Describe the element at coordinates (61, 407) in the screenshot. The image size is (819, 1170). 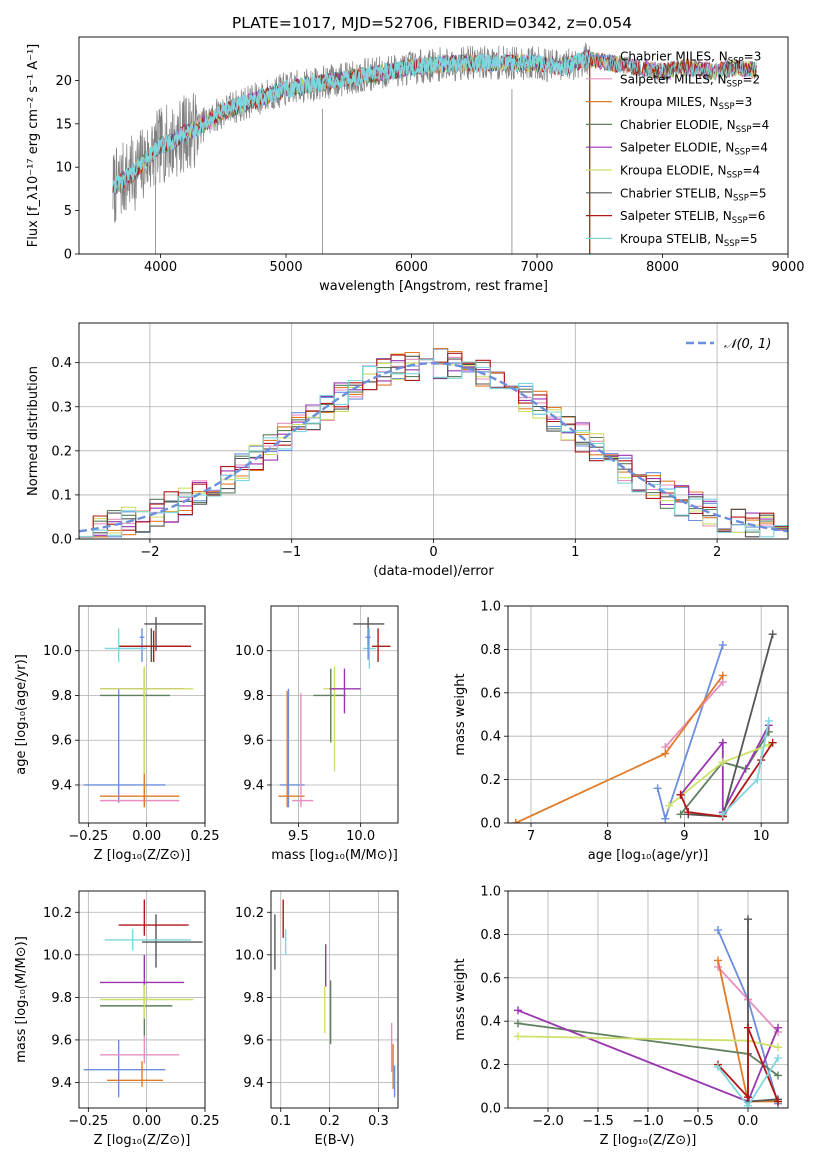
I see `y-tick-label: 0.3` at that location.